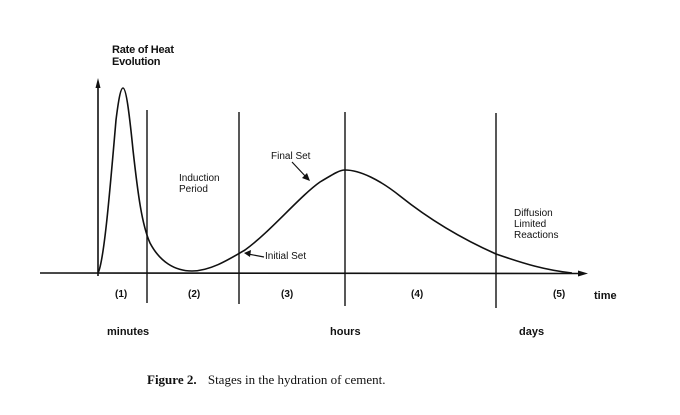  Describe the element at coordinates (532, 332) in the screenshot. I see `scale-days: days` at that location.